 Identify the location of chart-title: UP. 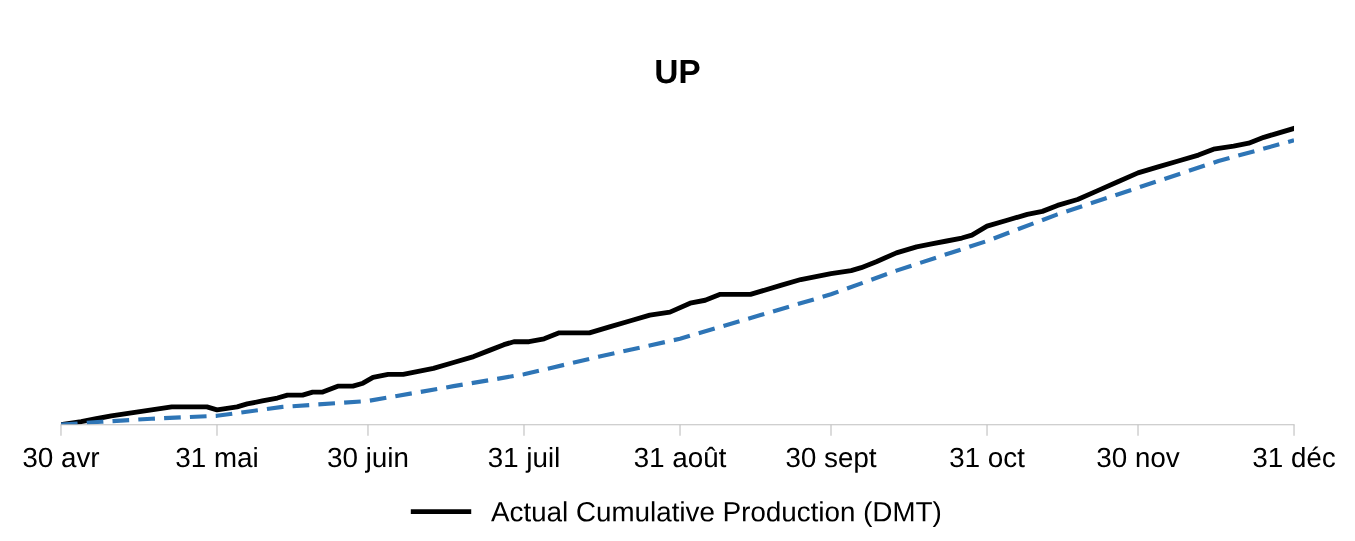
(678, 72).